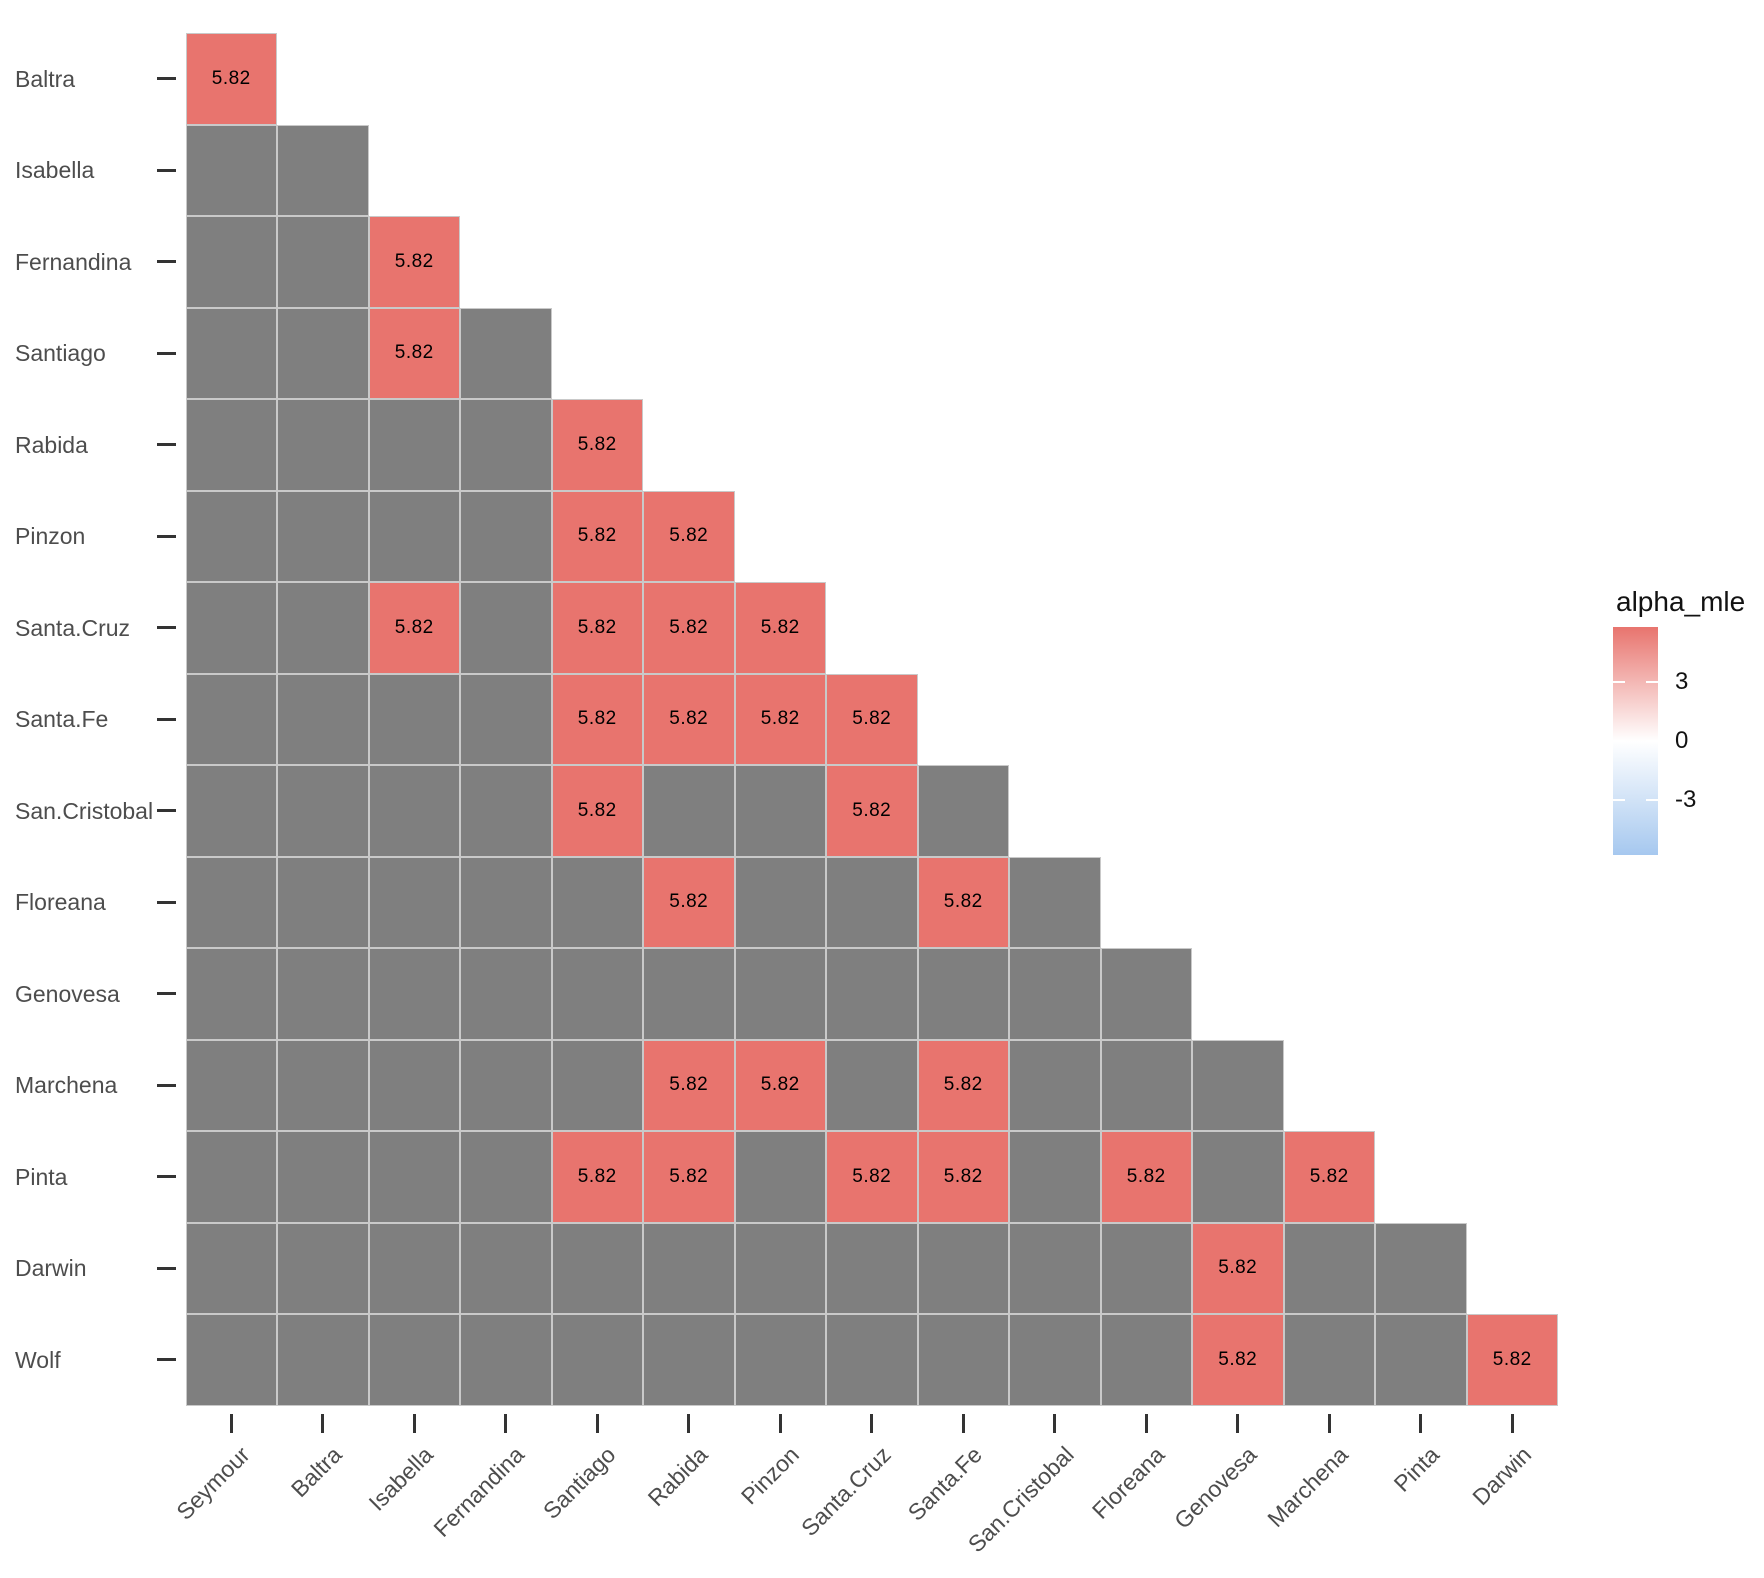  Describe the element at coordinates (73, 261) in the screenshot. I see `y-axis-label: Fernandina` at that location.